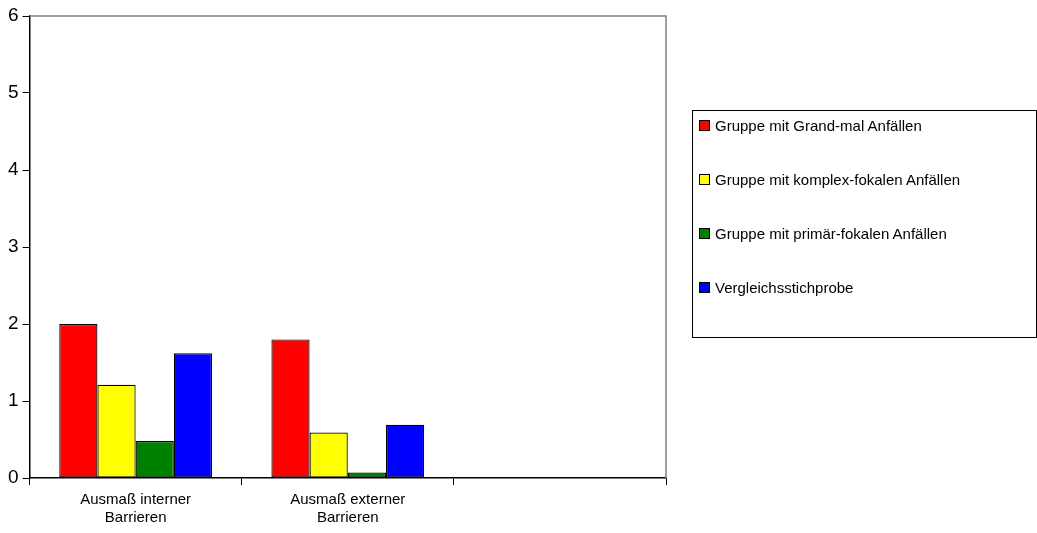 The image size is (1037, 533). I want to click on y-tick-label: 2, so click(13, 323).